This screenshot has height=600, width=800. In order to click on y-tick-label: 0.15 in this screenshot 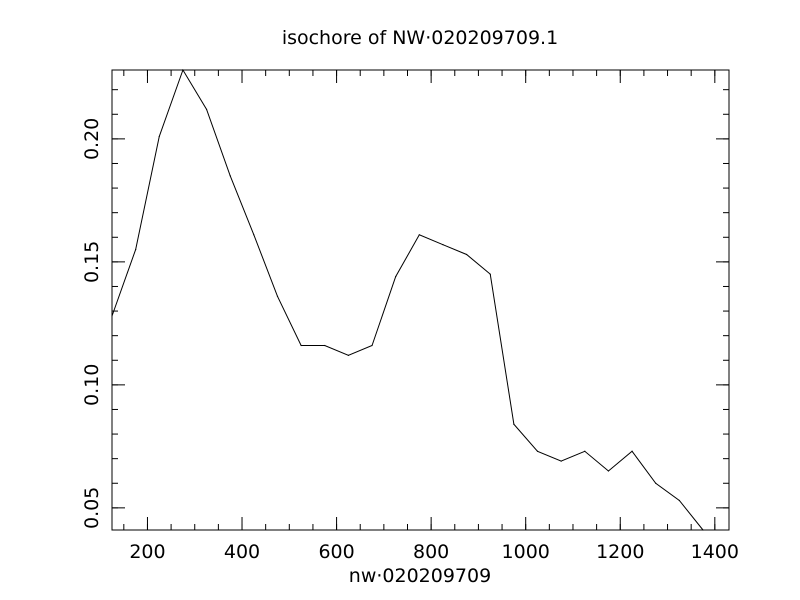, I will do `click(92, 262)`.